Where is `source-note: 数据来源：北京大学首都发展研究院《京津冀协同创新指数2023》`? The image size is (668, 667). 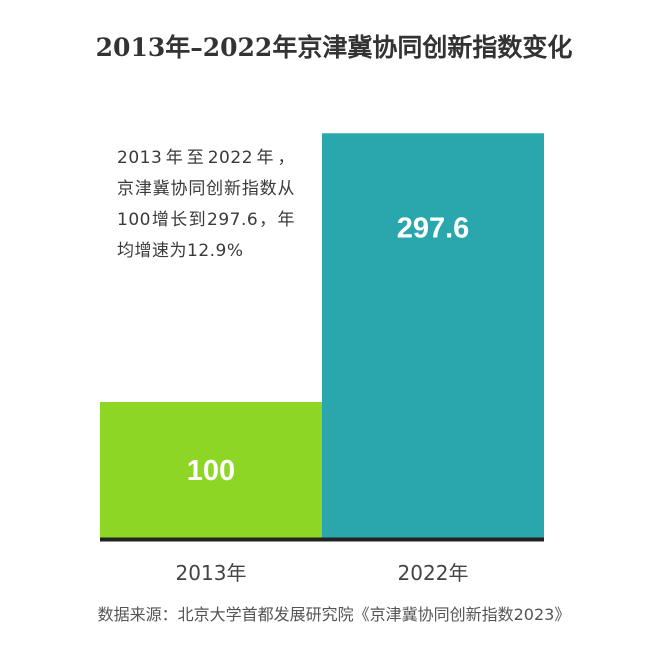 source-note: 数据来源：北京大学首都发展研究院《京津冀协同创新指数2023》 is located at coordinates (334, 614).